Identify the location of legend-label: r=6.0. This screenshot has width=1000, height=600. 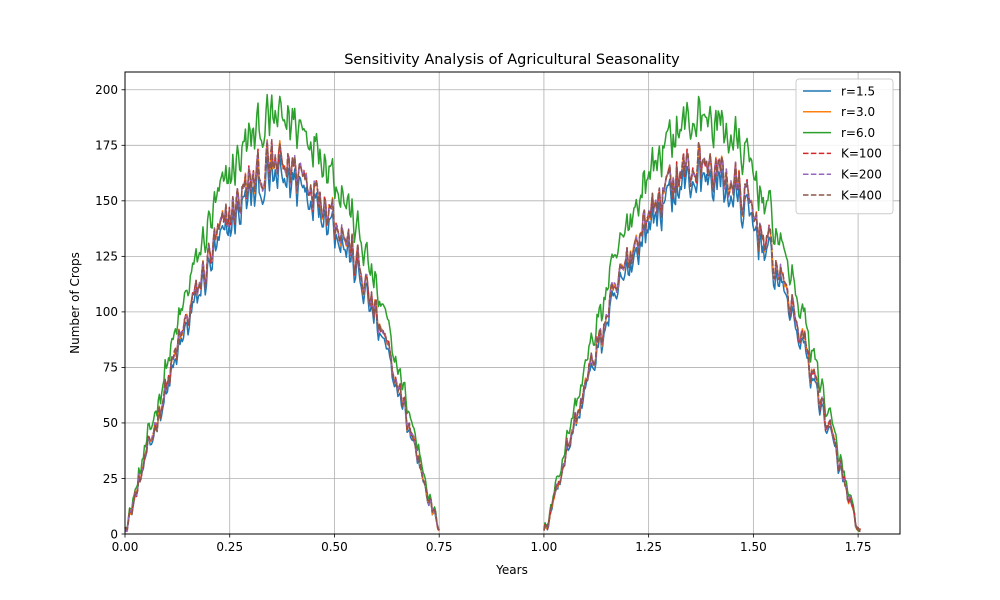
(858, 133).